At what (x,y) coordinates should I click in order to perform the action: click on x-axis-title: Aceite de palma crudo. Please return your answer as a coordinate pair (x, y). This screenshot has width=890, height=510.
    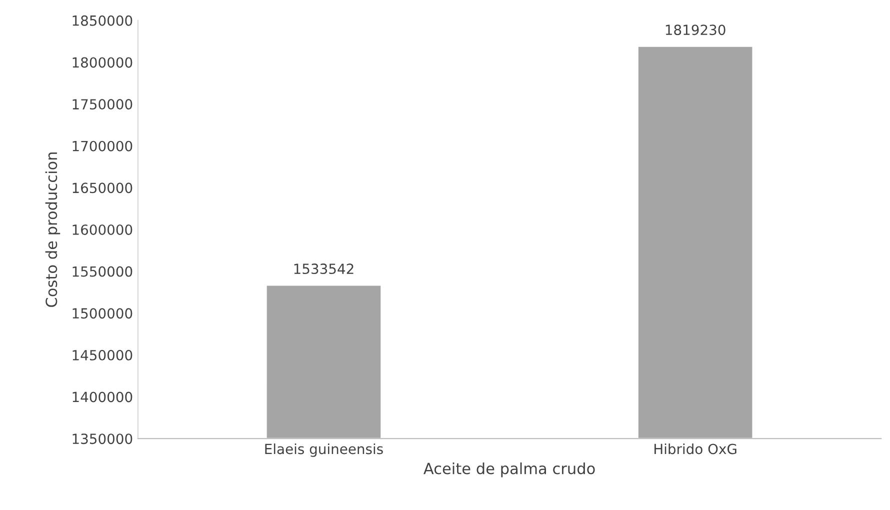
    Looking at the image, I should click on (509, 470).